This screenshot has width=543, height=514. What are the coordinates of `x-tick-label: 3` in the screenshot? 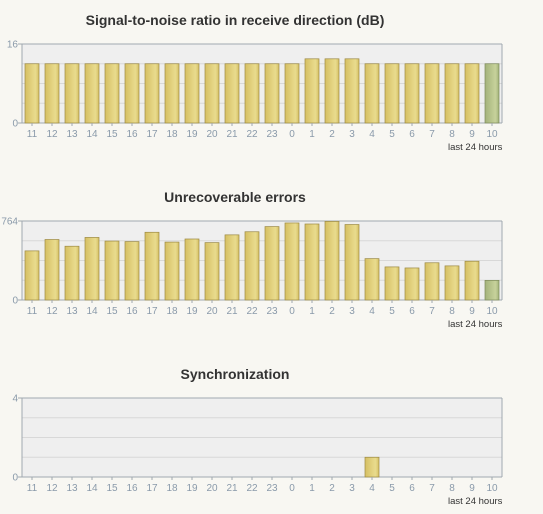 It's located at (352, 134).